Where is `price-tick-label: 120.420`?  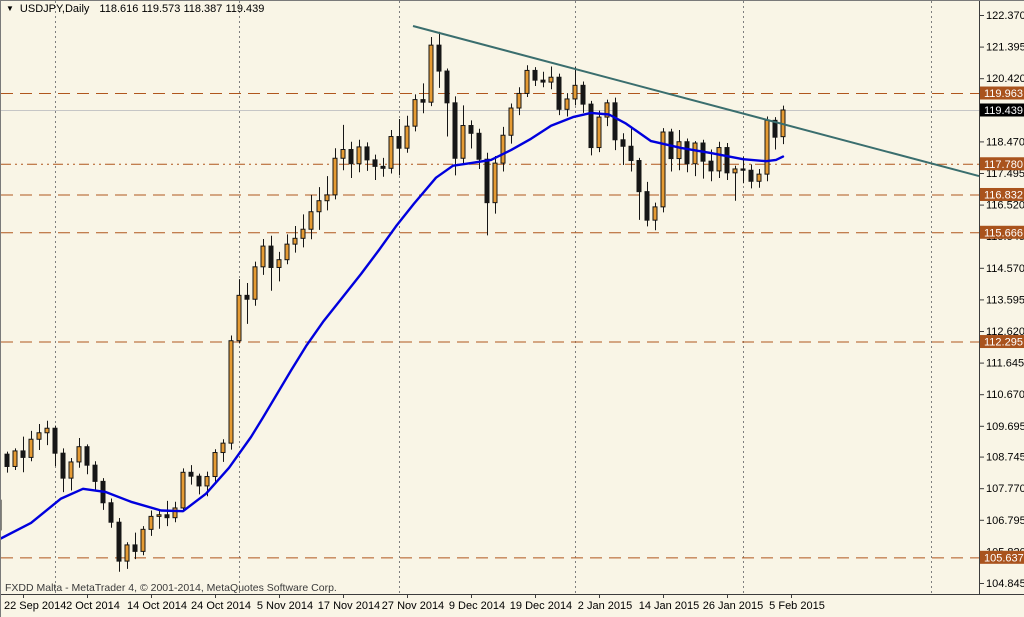 price-tick-label: 120.420 is located at coordinates (1005, 79).